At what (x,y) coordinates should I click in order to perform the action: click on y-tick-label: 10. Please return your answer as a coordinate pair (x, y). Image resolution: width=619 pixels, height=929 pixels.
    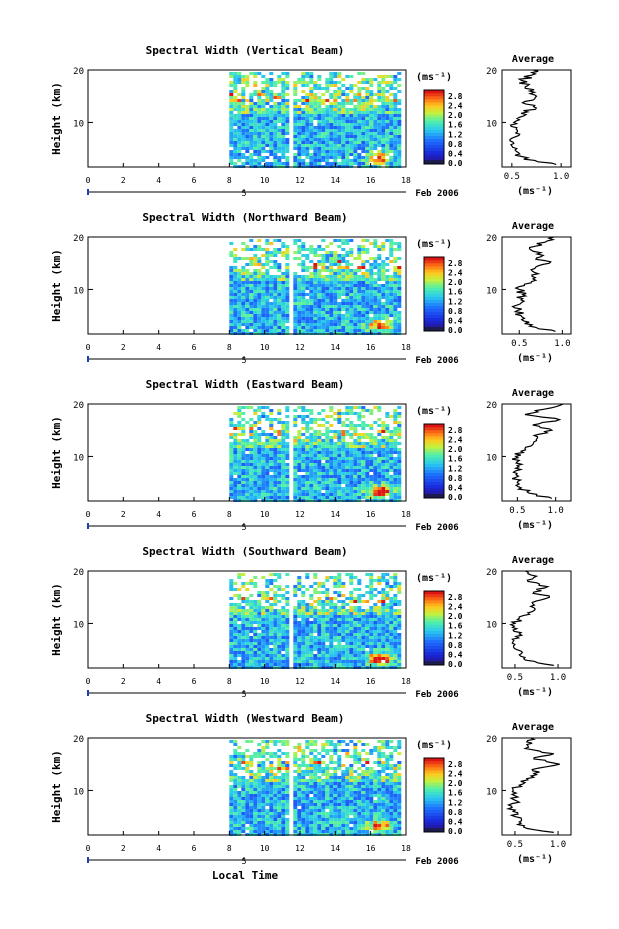
    Looking at the image, I should click on (78, 458).